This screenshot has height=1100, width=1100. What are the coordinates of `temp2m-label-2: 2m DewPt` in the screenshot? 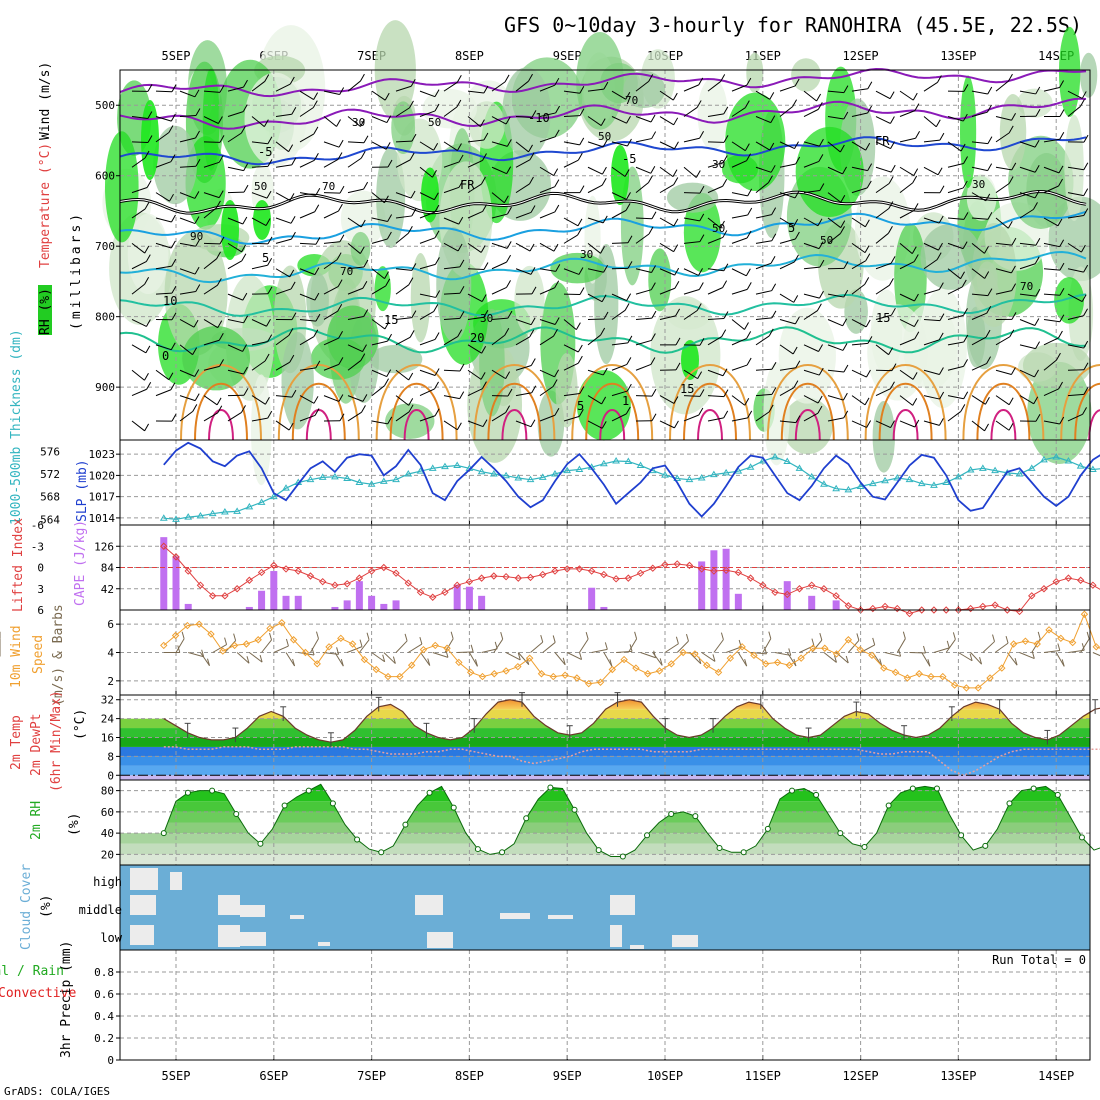 It's located at (36, 744).